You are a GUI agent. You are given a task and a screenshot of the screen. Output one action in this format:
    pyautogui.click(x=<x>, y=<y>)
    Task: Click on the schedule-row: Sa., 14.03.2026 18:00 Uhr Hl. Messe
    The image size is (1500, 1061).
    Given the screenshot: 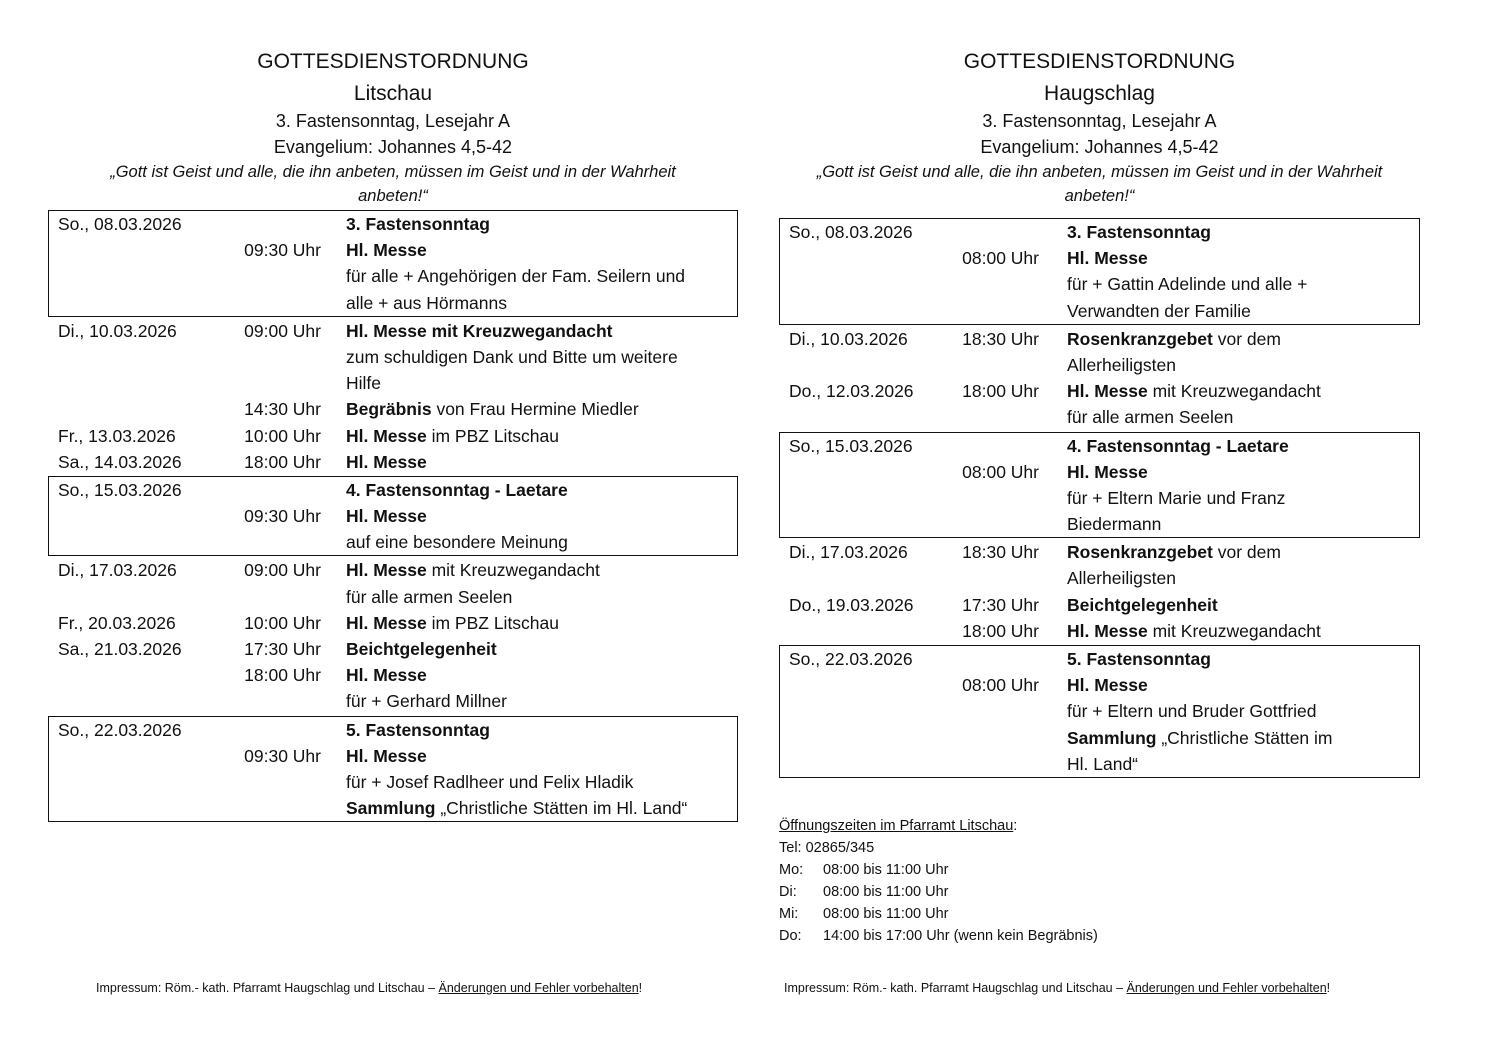 What is the action you would take?
    pyautogui.click(x=393, y=462)
    